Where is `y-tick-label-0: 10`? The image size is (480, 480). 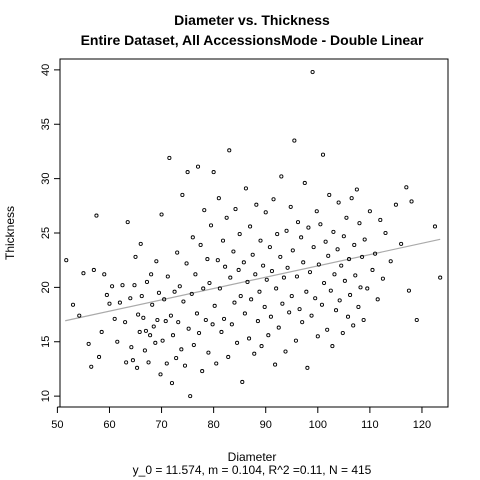 y-tick-label-0: 10 is located at coordinates (46, 396).